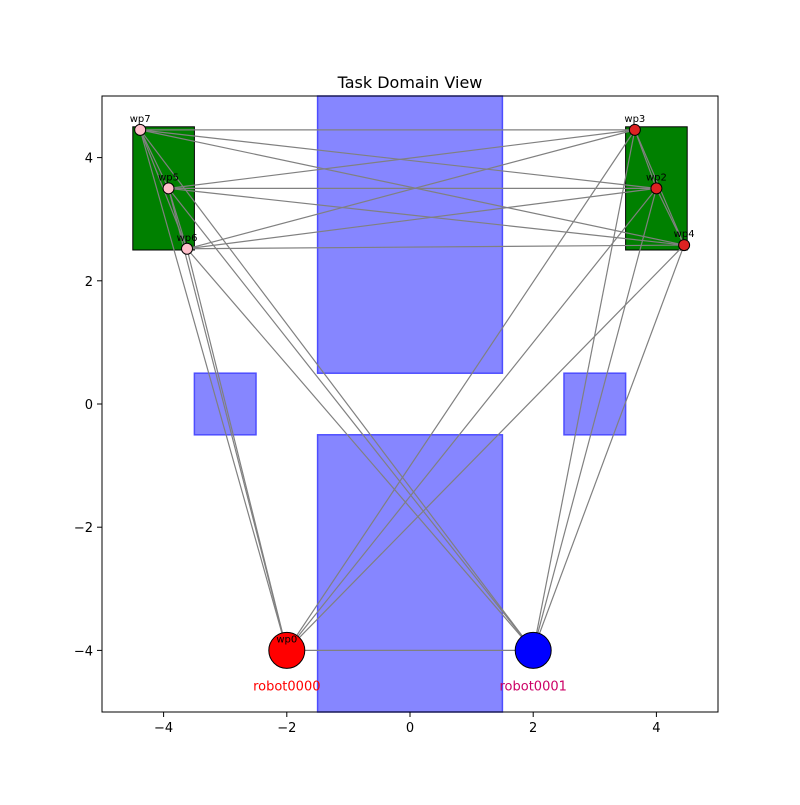 The image size is (800, 805). I want to click on robot-label-robot0000: robot0000, so click(286, 686).